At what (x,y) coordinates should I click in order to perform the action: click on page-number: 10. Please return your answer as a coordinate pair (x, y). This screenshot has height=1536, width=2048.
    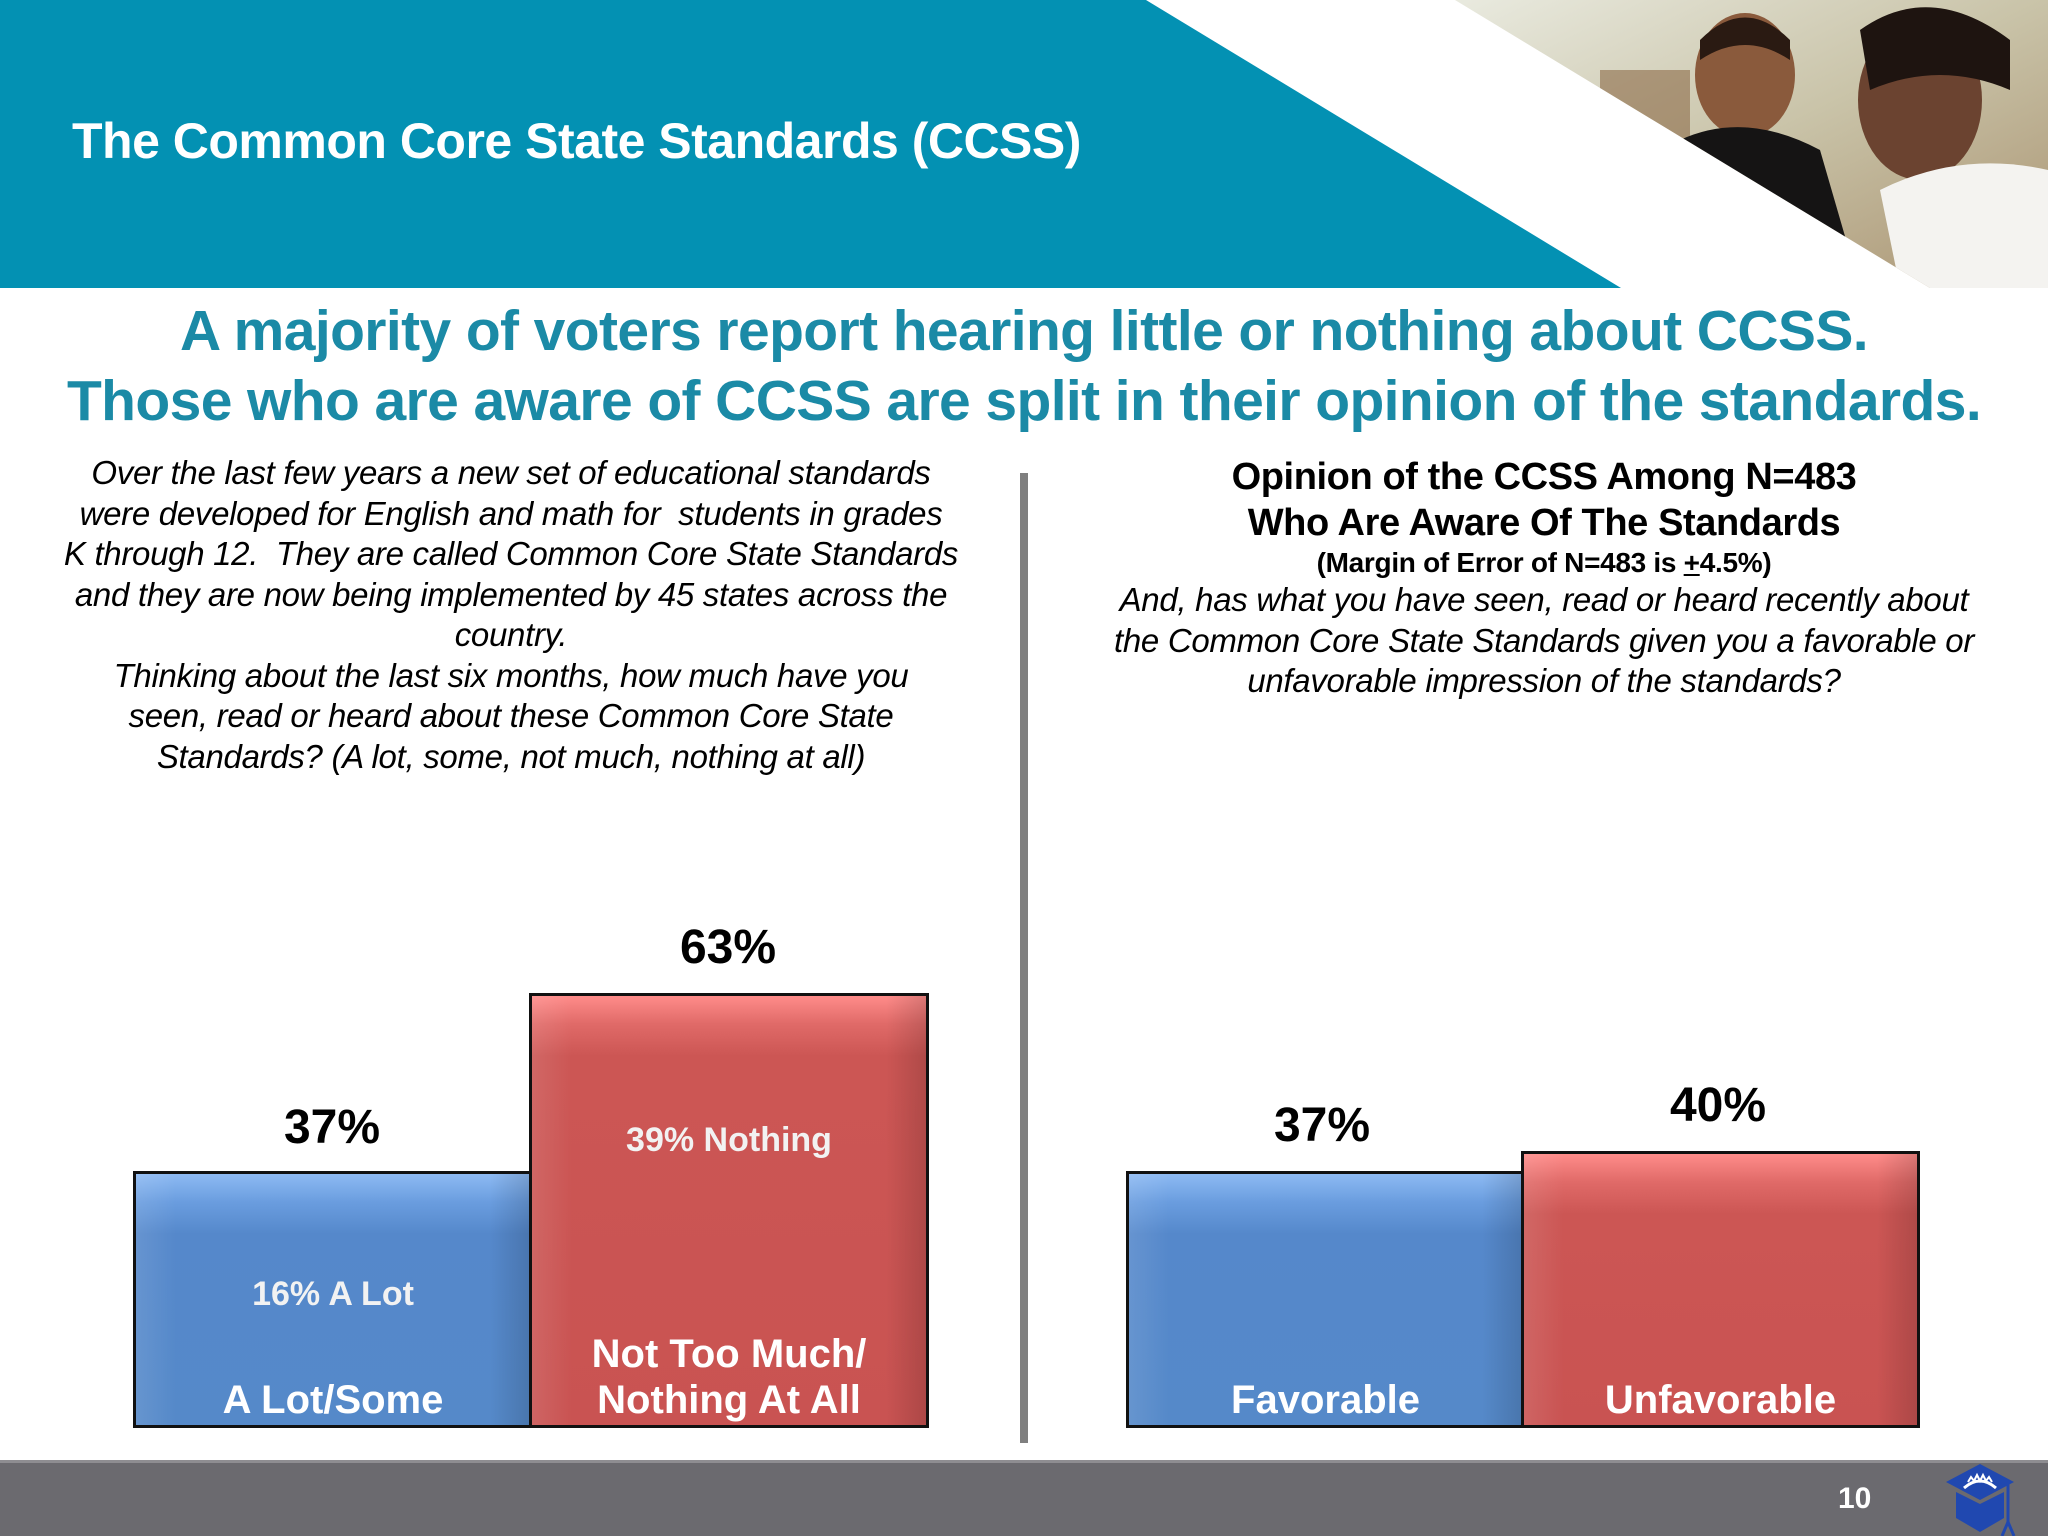
    Looking at the image, I should click on (1855, 1498).